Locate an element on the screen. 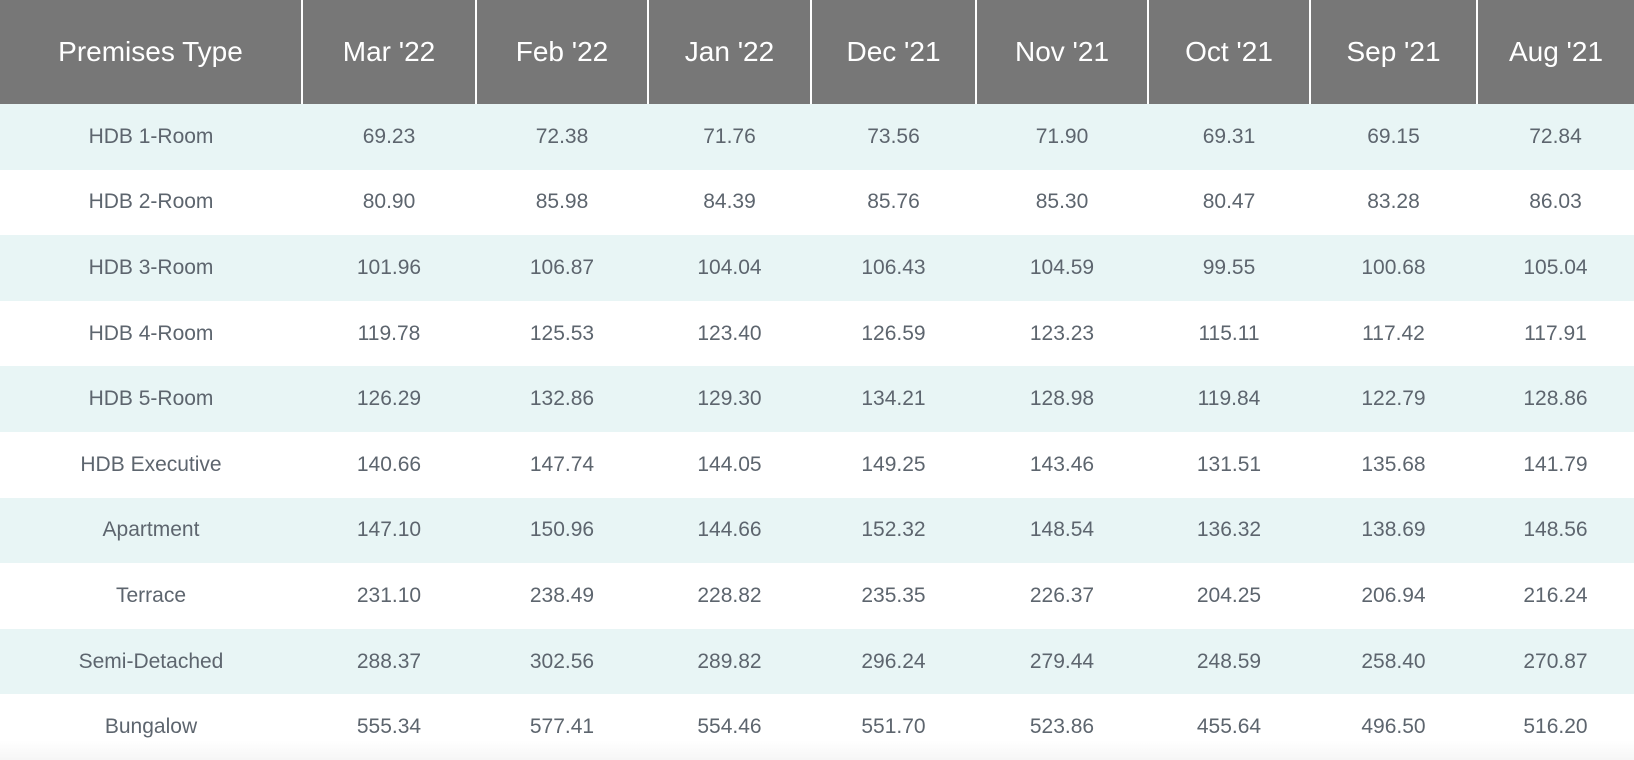 The image size is (1634, 760). value-cell: 126.29 is located at coordinates (389, 399).